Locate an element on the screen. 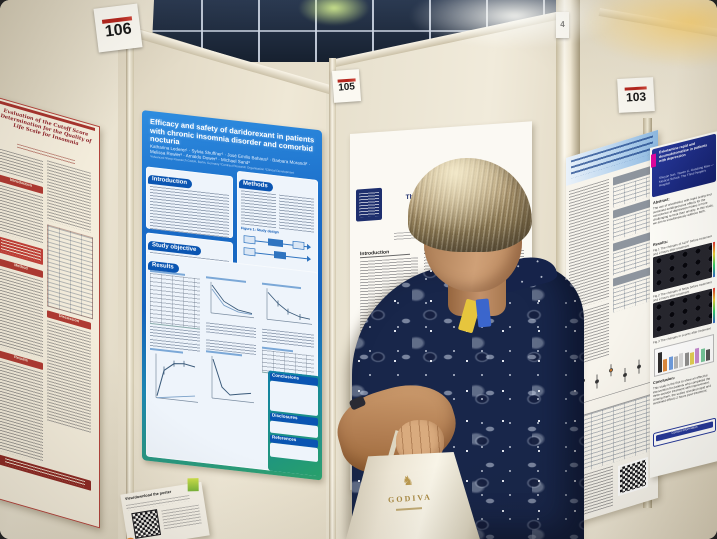 The image size is (717, 539). section-results: Results is located at coordinates (232, 364).